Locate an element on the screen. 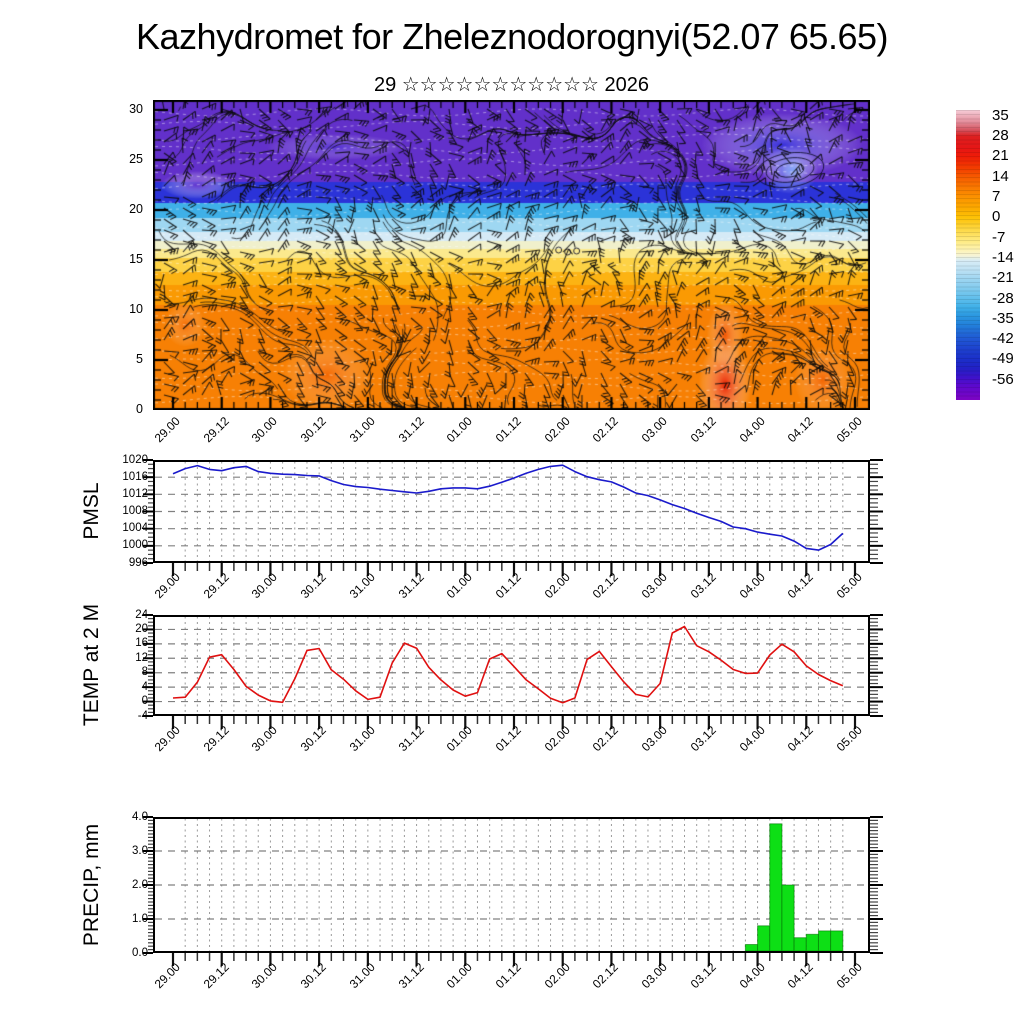 This screenshot has width=1024, height=1024. temp-panel is located at coordinates (513, 671).